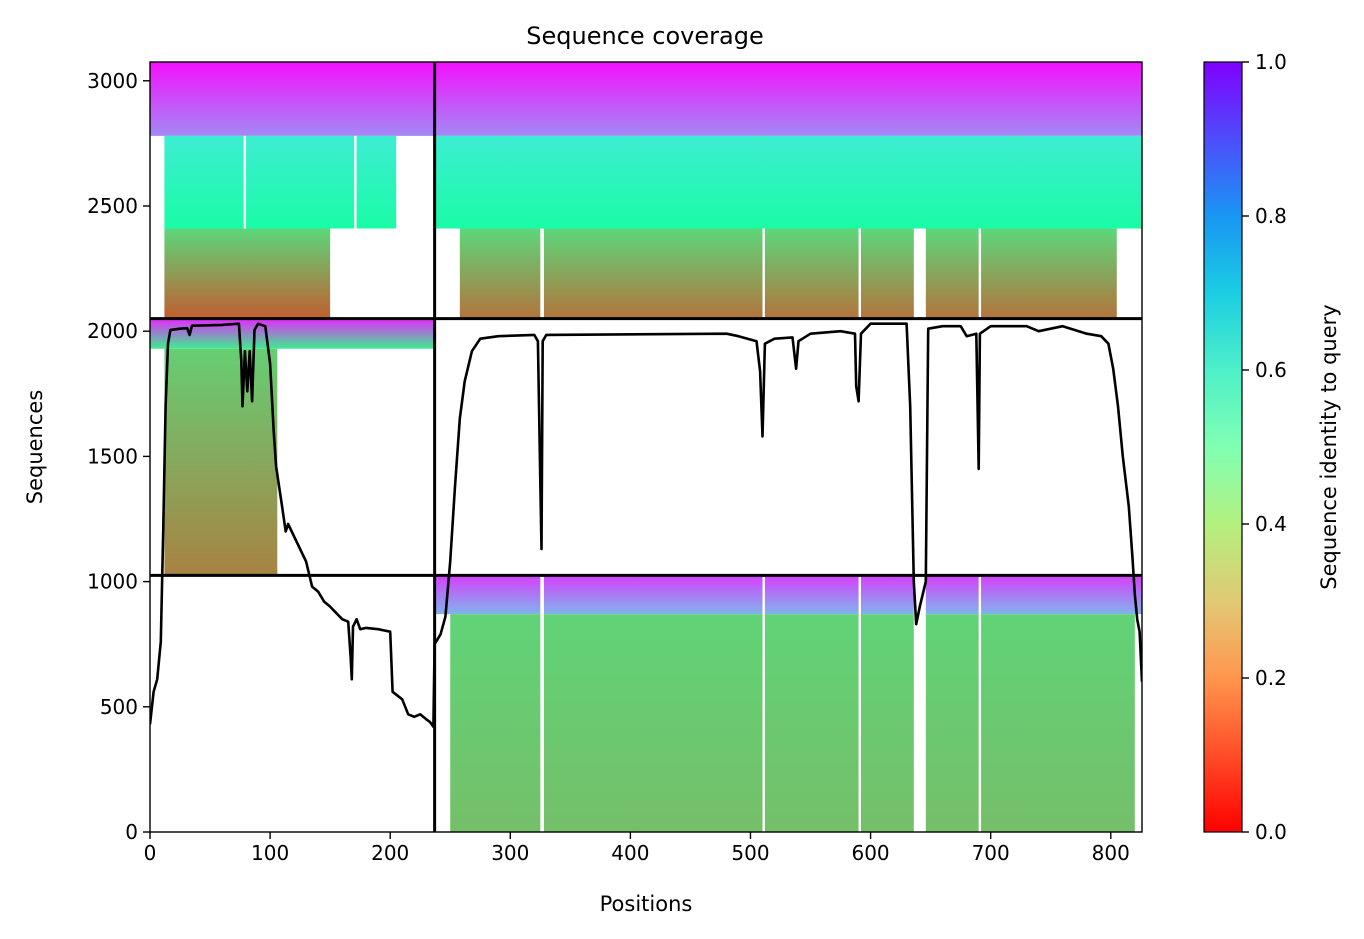 This screenshot has width=1364, height=939. I want to click on x-tick-label: 300, so click(510, 853).